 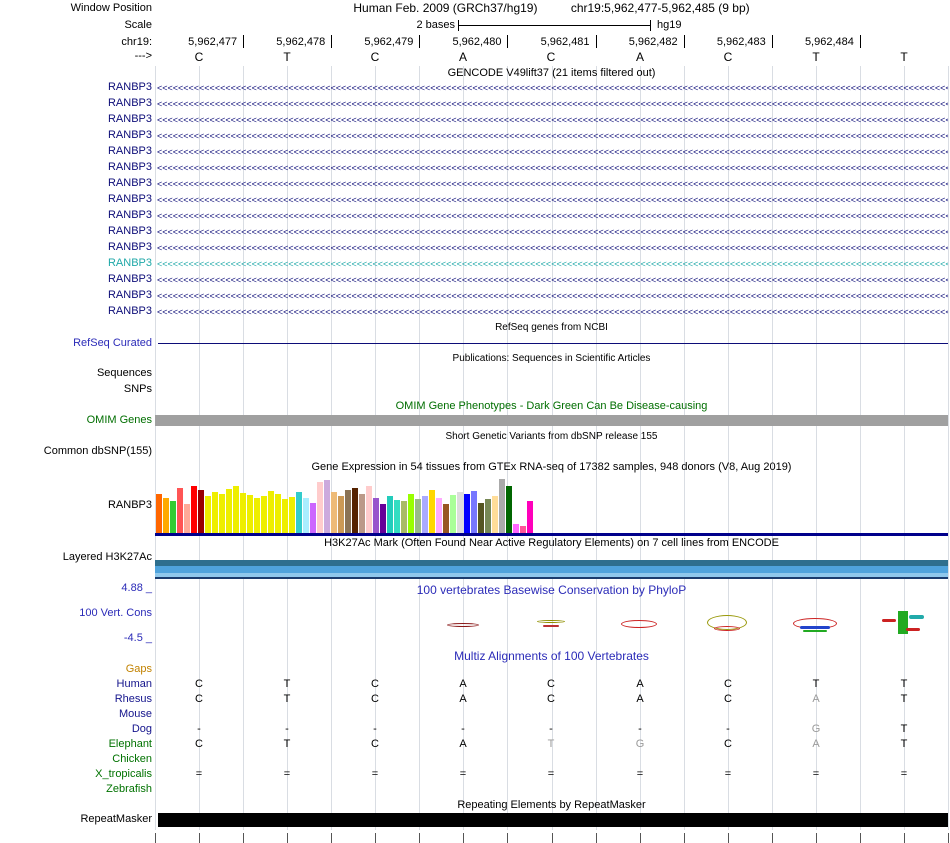 I want to click on alignment-cell: -, so click(x=640, y=729).